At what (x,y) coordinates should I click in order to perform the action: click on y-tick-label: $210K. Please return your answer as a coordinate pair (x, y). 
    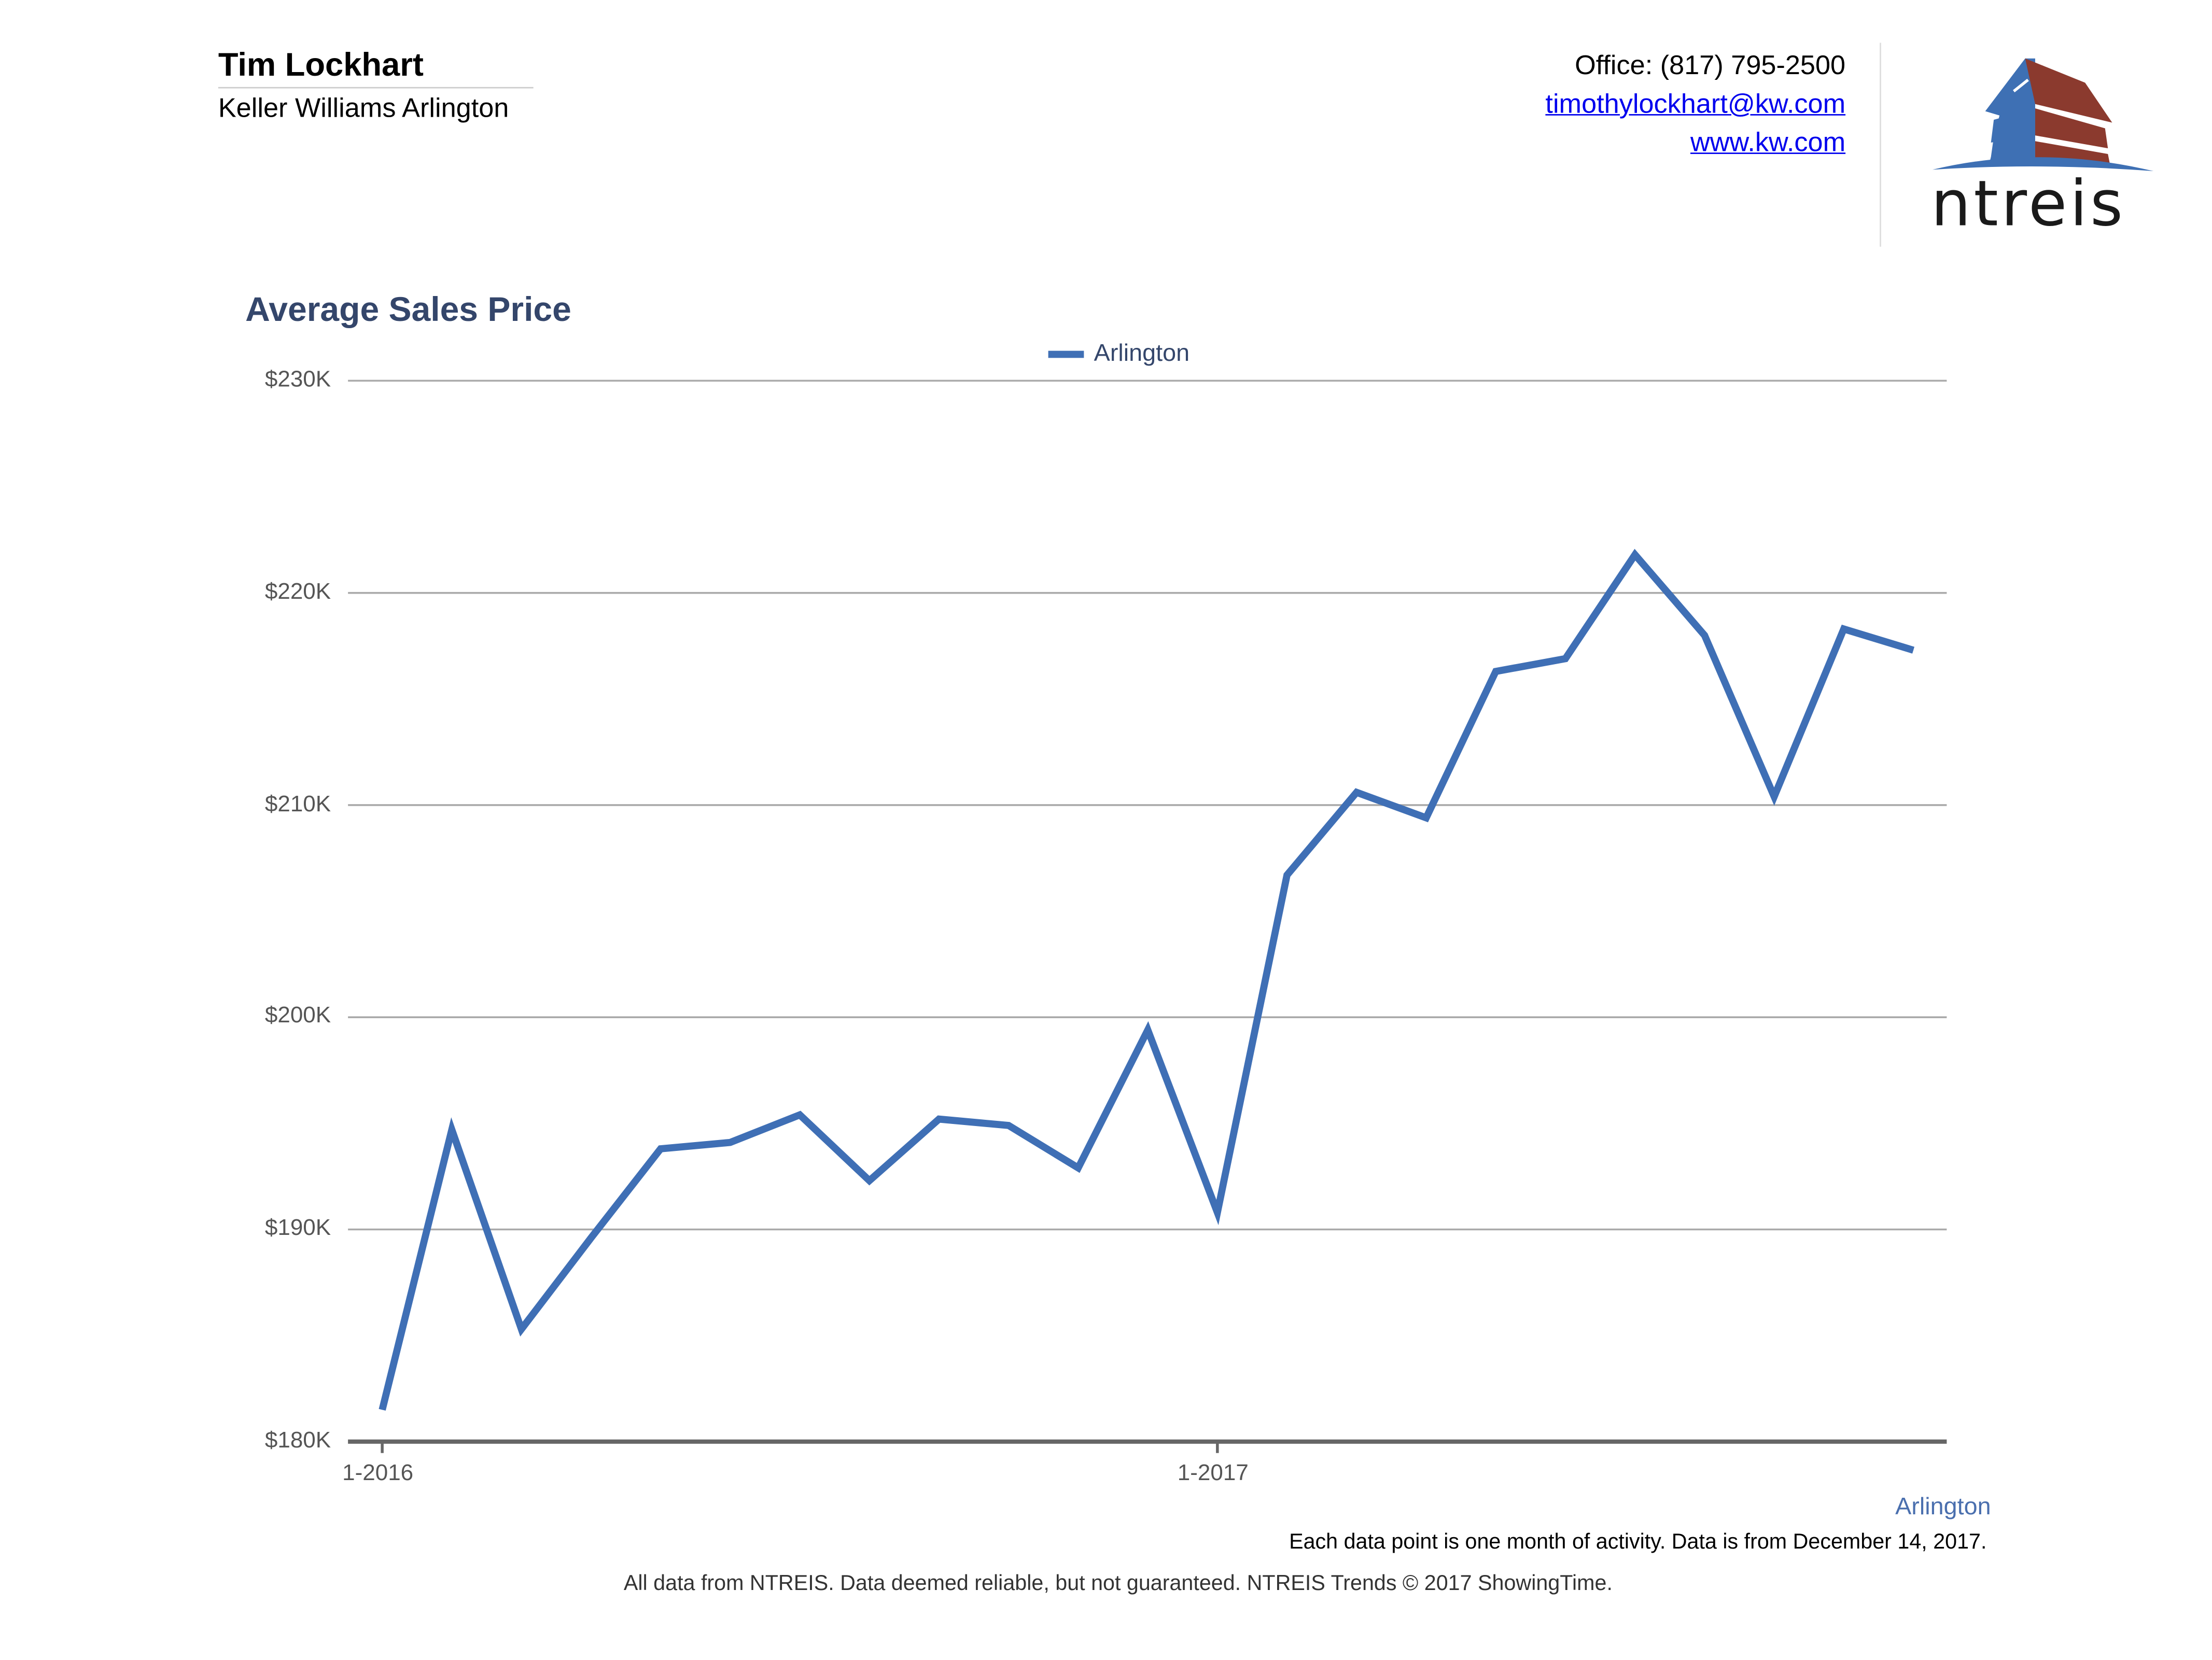
    Looking at the image, I should click on (297, 804).